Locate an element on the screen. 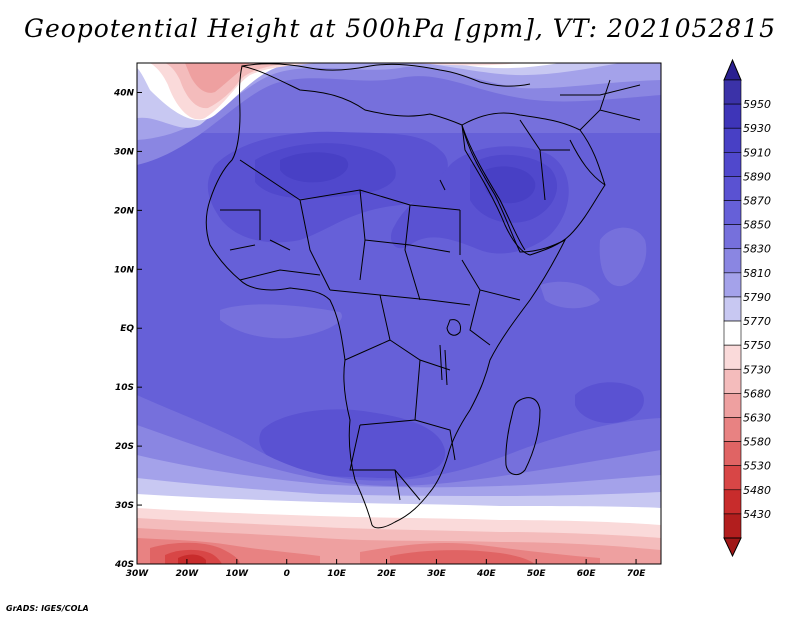  x-tick-label: 20W is located at coordinates (188, 574).